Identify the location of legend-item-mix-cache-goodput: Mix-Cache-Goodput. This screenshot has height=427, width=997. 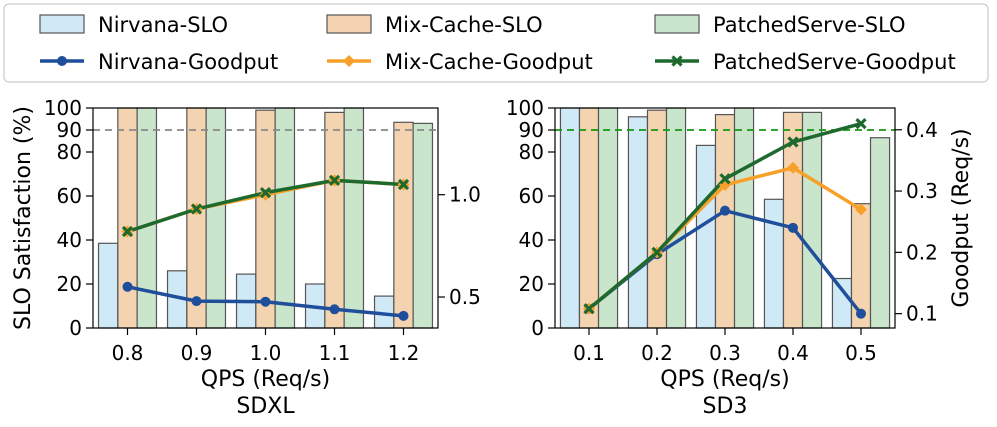
(460, 62).